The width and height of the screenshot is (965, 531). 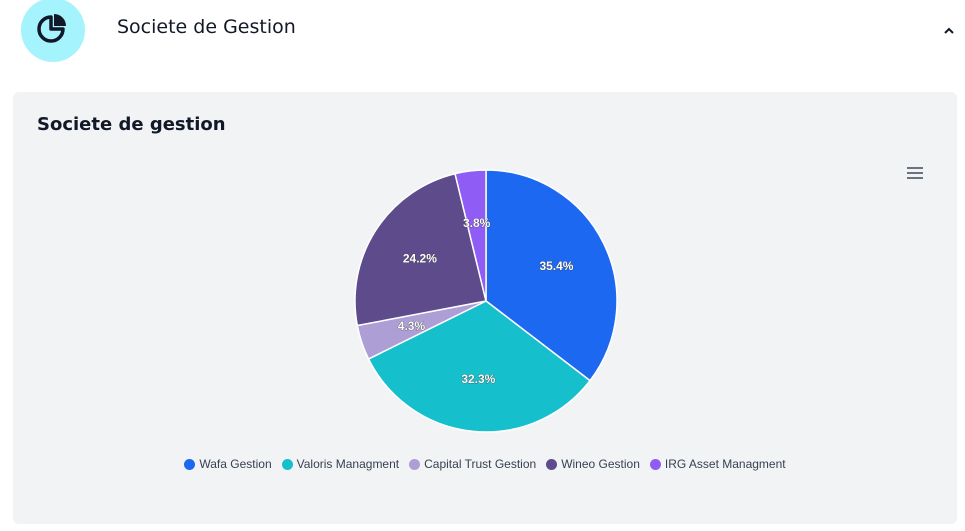 What do you see at coordinates (556, 266) in the screenshot?
I see `slice-data-label: 35.4%` at bounding box center [556, 266].